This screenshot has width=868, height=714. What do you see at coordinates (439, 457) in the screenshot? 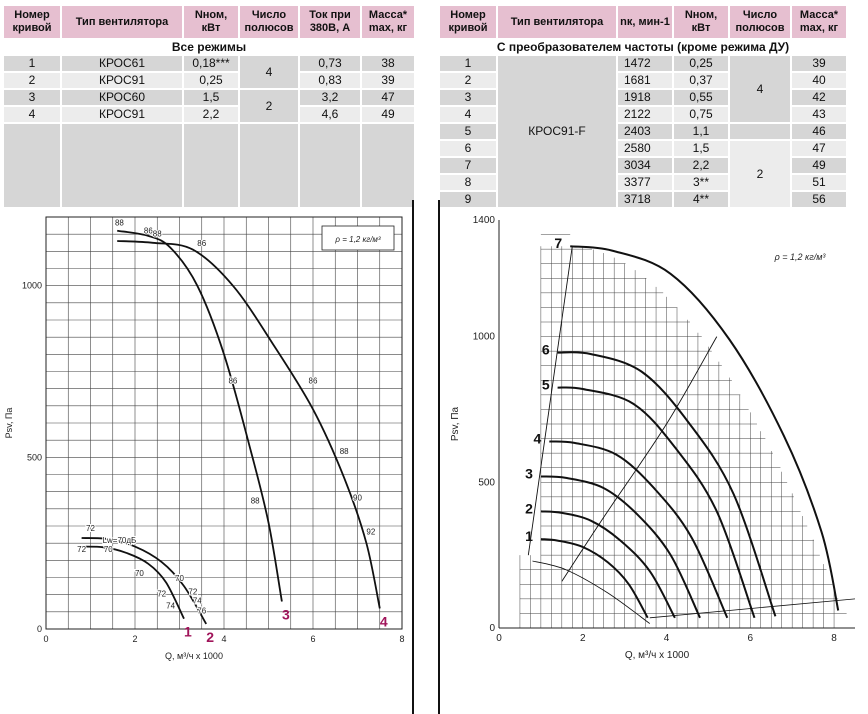
I see `divider` at bounding box center [439, 457].